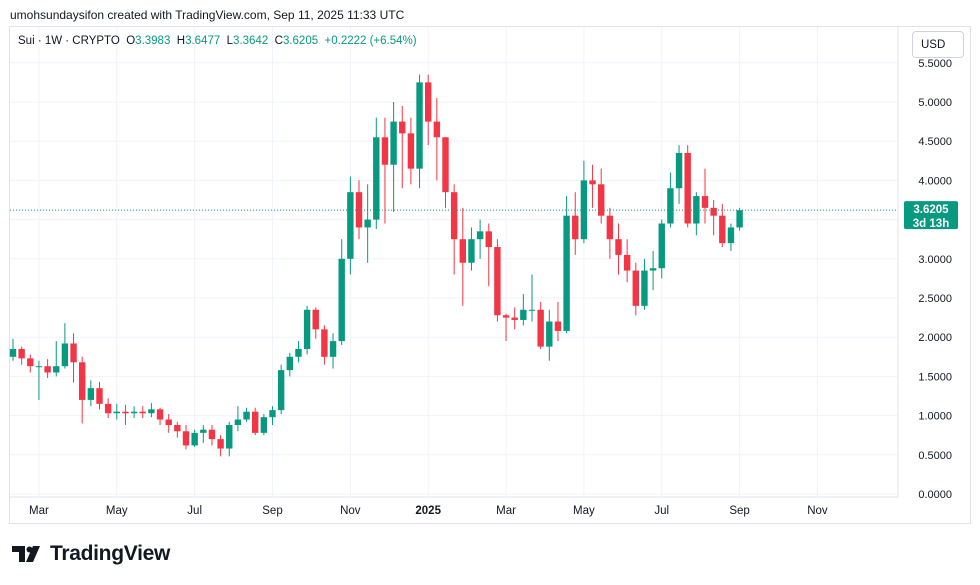  I want to click on symbol-label: Sui · 1W · CRYPTO, so click(69, 41).